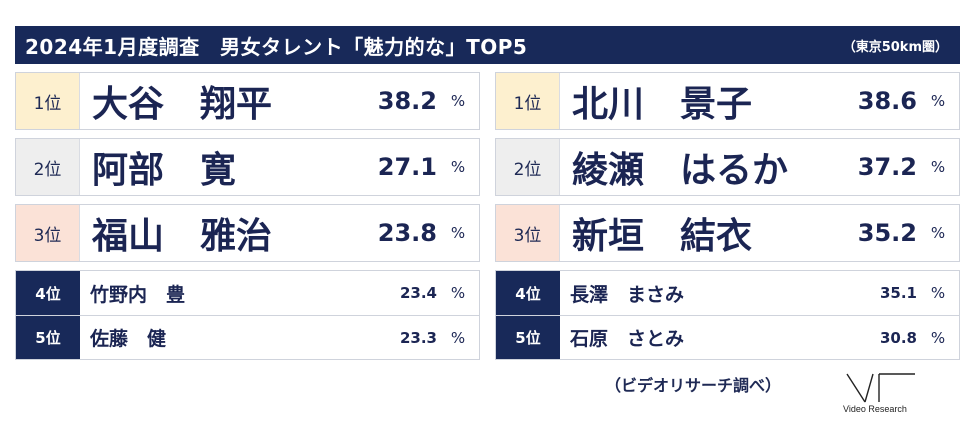 This screenshot has height=433, width=975. Describe the element at coordinates (887, 101) in the screenshot. I see `score-value: 38.6` at that location.